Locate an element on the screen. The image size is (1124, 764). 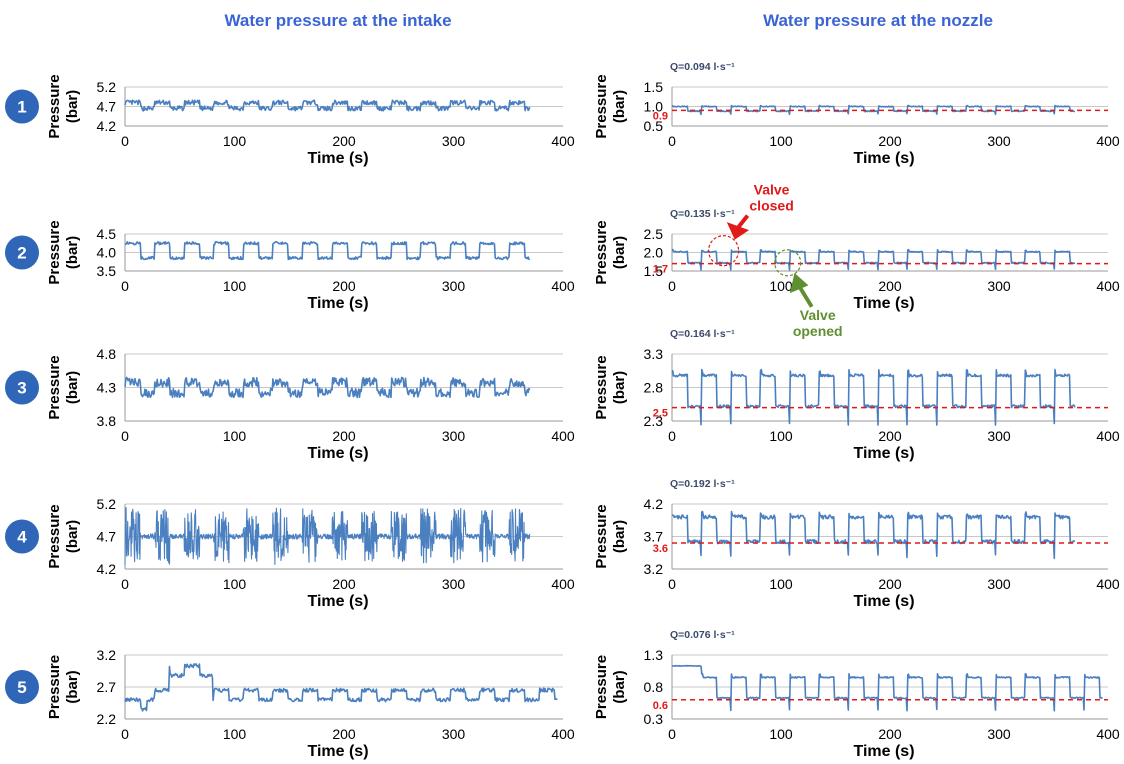
intake-4-xlabel: Time (s) is located at coordinates (337, 601).